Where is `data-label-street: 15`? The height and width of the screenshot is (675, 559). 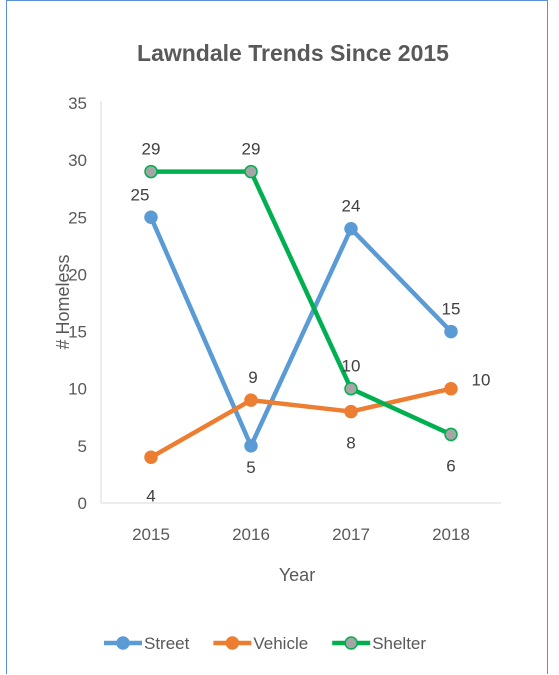 data-label-street: 15 is located at coordinates (451, 309).